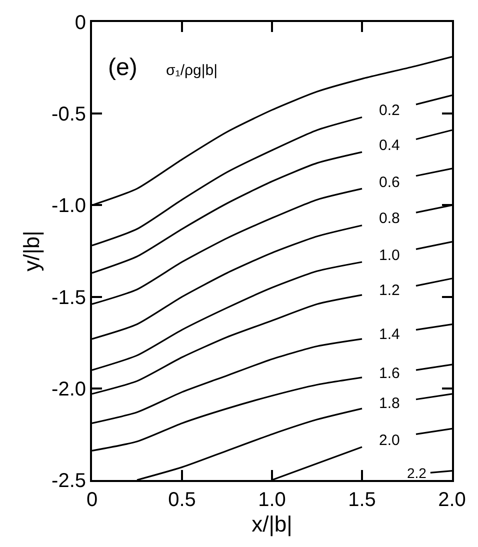 The width and height of the screenshot is (478, 547). What do you see at coordinates (389, 255) in the screenshot?
I see `series-label: 1.0` at bounding box center [389, 255].